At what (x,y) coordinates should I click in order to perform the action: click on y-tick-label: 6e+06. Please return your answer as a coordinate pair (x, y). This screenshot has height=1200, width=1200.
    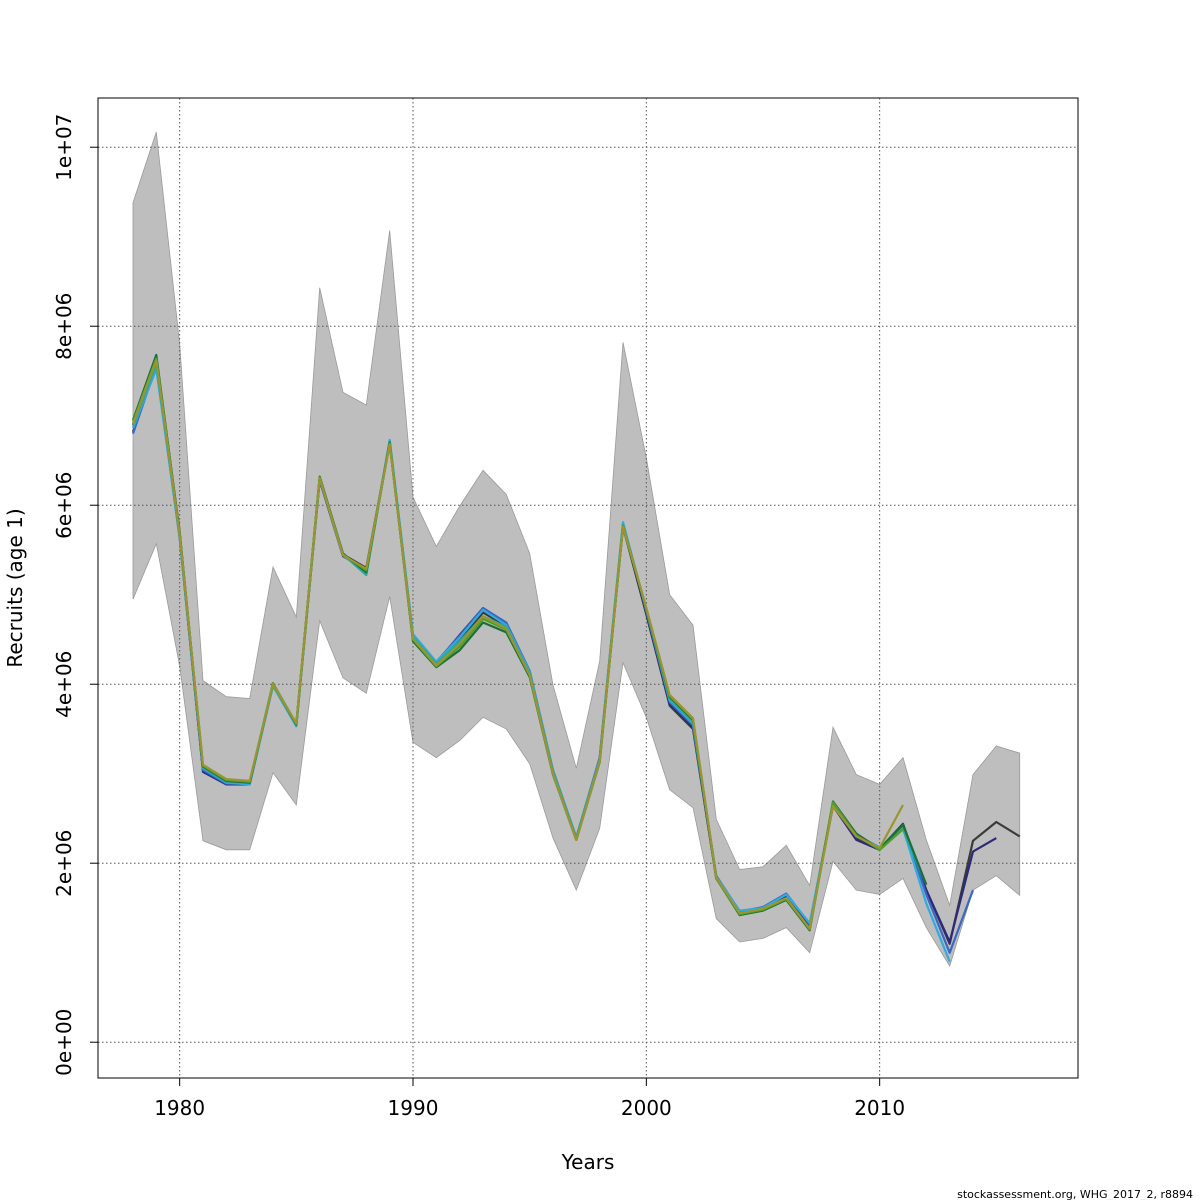
    Looking at the image, I should click on (64, 505).